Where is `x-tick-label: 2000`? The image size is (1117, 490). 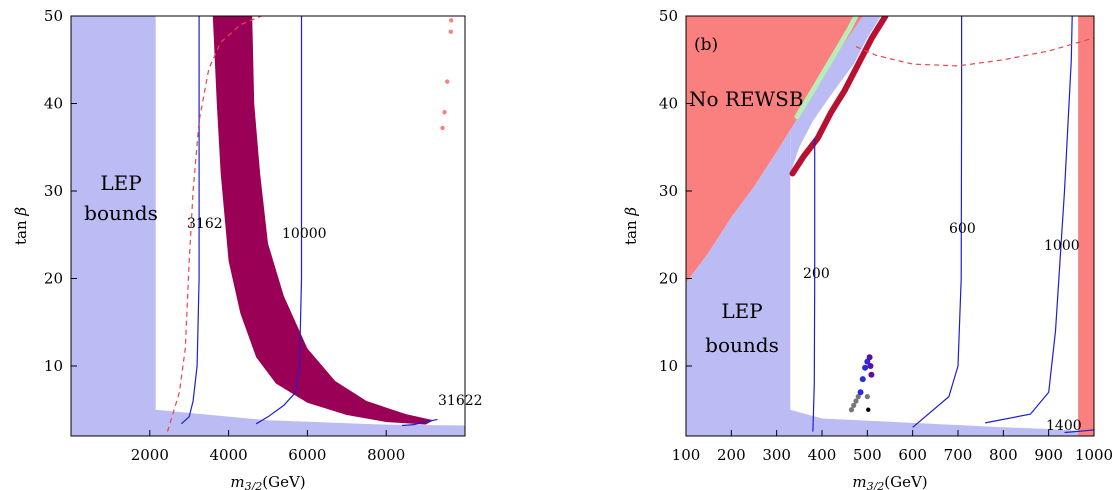
x-tick-label: 2000 is located at coordinates (150, 455).